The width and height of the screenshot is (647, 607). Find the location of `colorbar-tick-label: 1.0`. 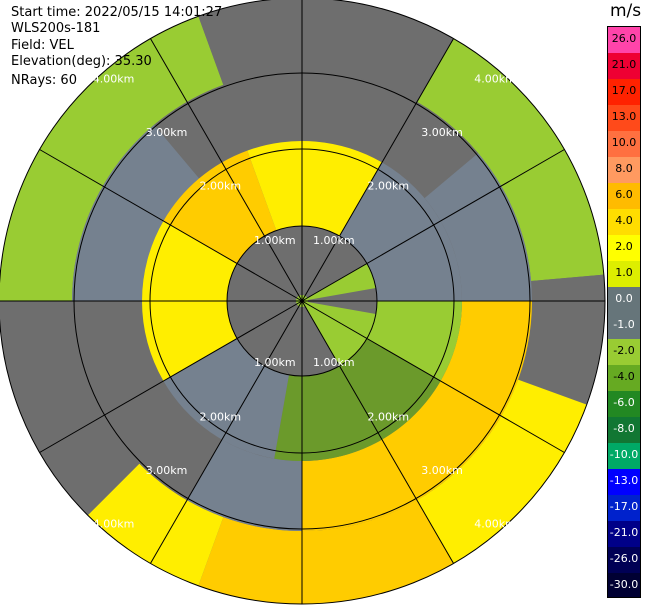

colorbar-tick-label: 1.0 is located at coordinates (624, 272).